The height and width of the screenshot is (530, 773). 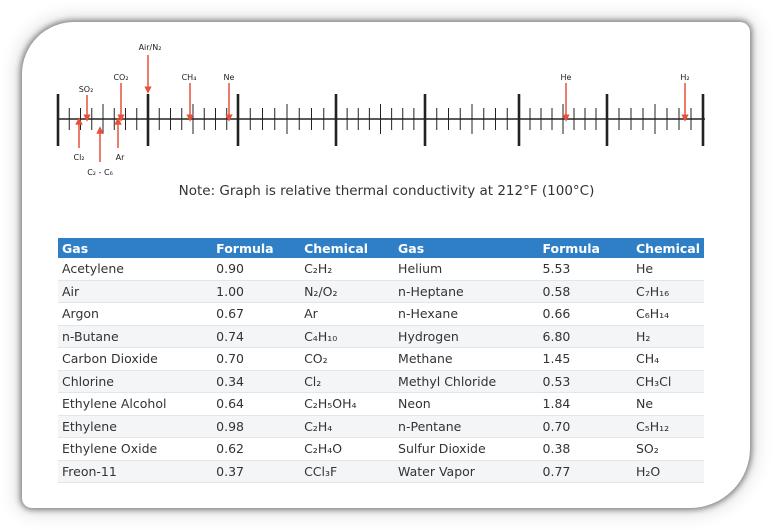 What do you see at coordinates (135, 426) in the screenshot?
I see `cell-gas: Ethylene` at bounding box center [135, 426].